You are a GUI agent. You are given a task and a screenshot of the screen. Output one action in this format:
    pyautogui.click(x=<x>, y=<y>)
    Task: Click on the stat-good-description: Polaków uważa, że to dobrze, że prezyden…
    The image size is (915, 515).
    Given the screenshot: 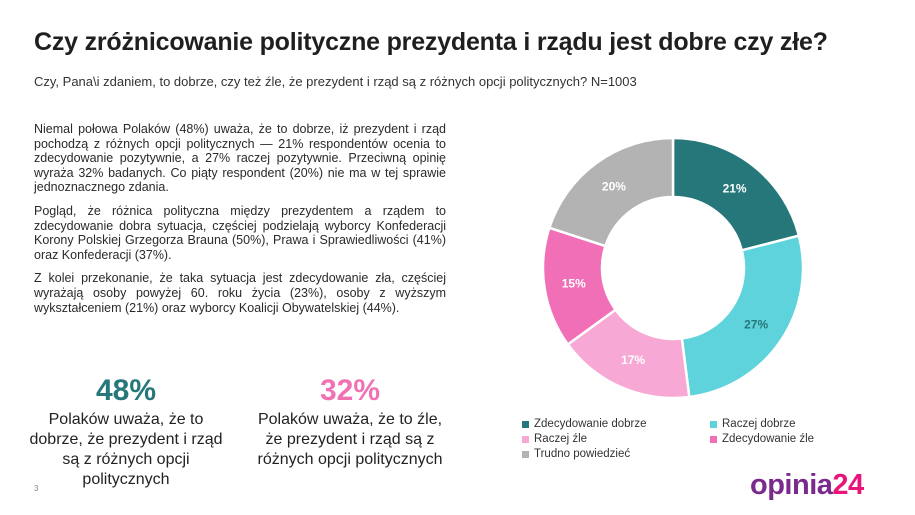 What is the action you would take?
    pyautogui.click(x=126, y=449)
    